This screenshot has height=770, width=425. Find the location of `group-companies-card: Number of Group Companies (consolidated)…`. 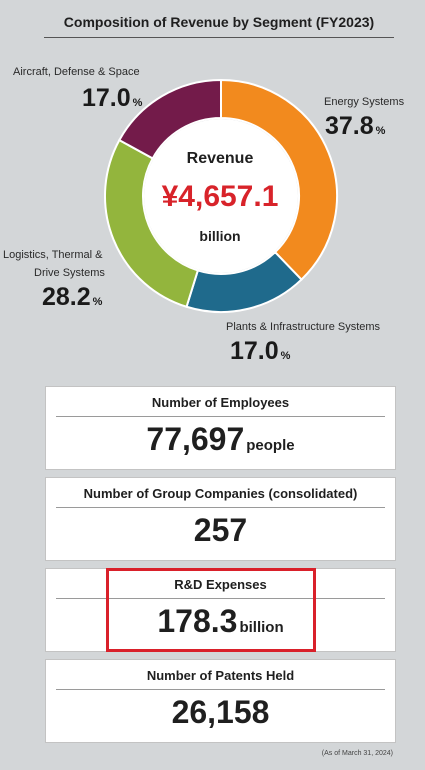

group-companies-card: Number of Group Companies (consolidated)… is located at coordinates (220, 519).